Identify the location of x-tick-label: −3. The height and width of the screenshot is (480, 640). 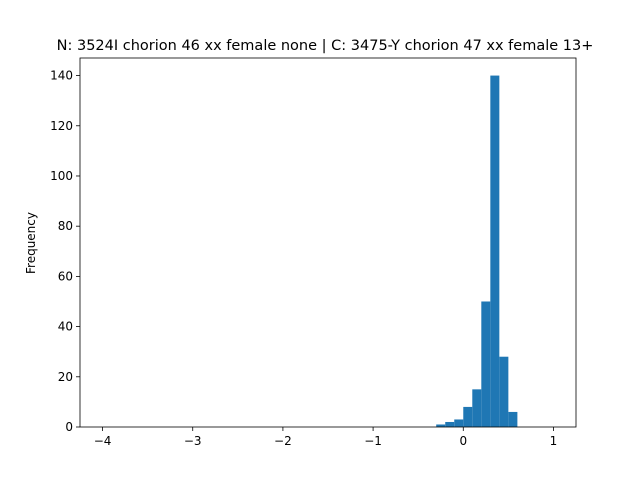
(193, 441).